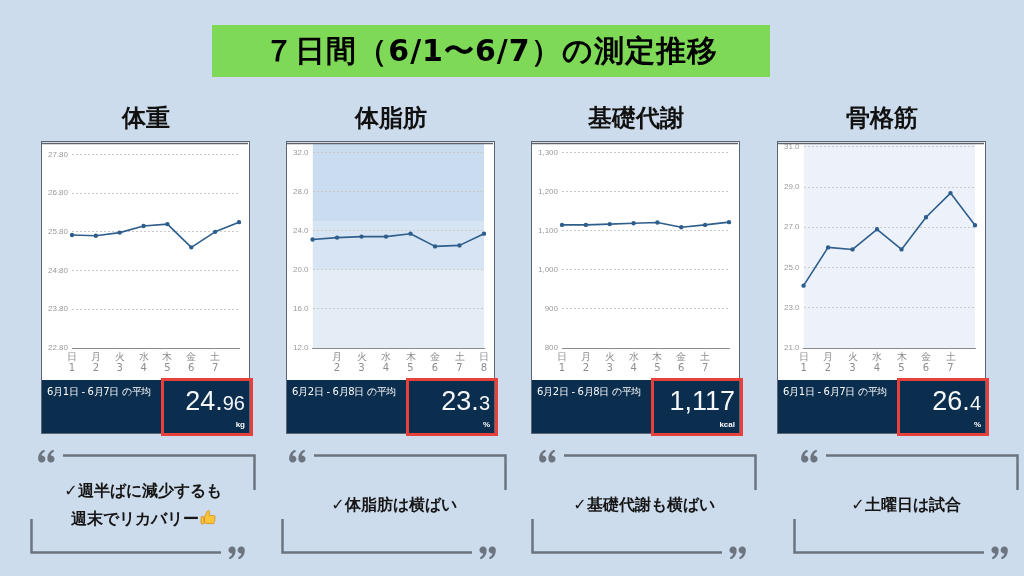 This screenshot has height=576, width=1024. I want to click on y-tick-label: 24.80, so click(58, 270).